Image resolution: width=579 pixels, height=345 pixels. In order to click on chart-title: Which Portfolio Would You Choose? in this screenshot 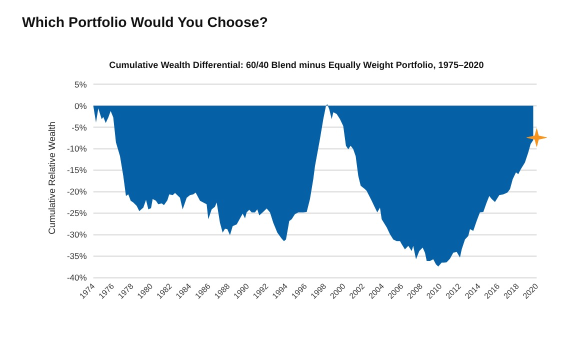, I will do `click(145, 23)`.